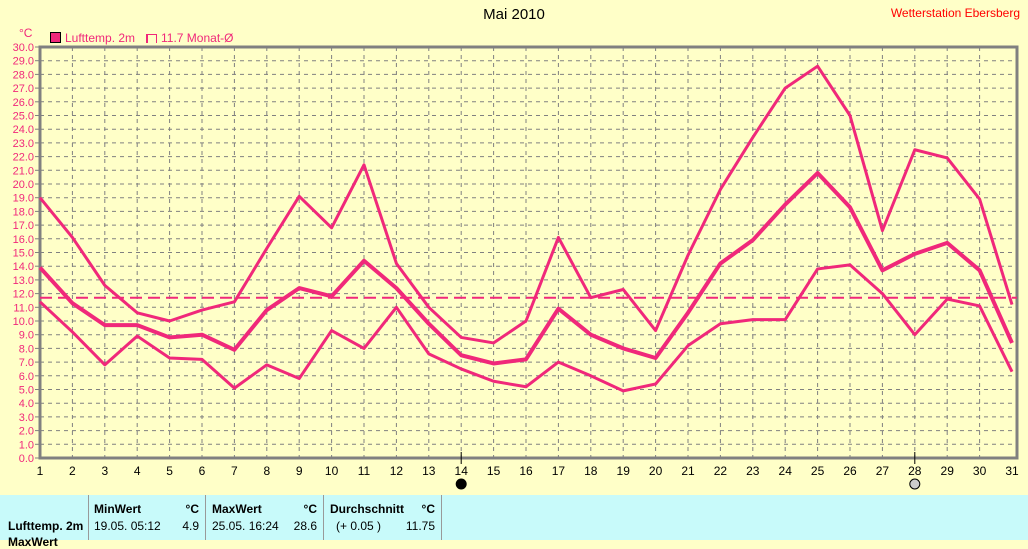  Describe the element at coordinates (266, 471) in the screenshot. I see `x-tick-label: 8` at that location.